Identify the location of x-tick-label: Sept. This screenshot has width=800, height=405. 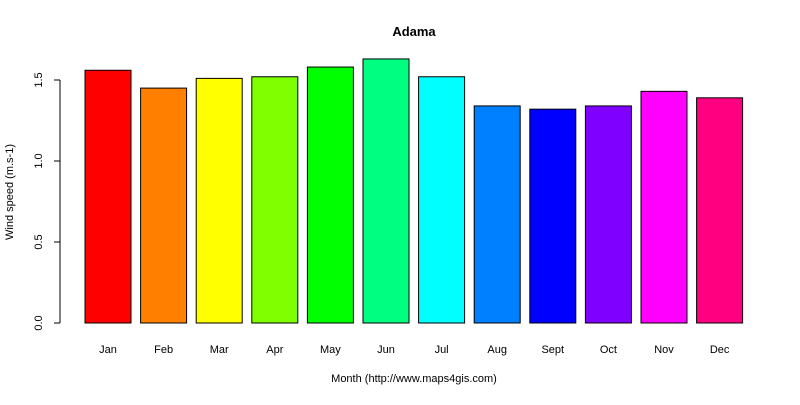
(552, 350).